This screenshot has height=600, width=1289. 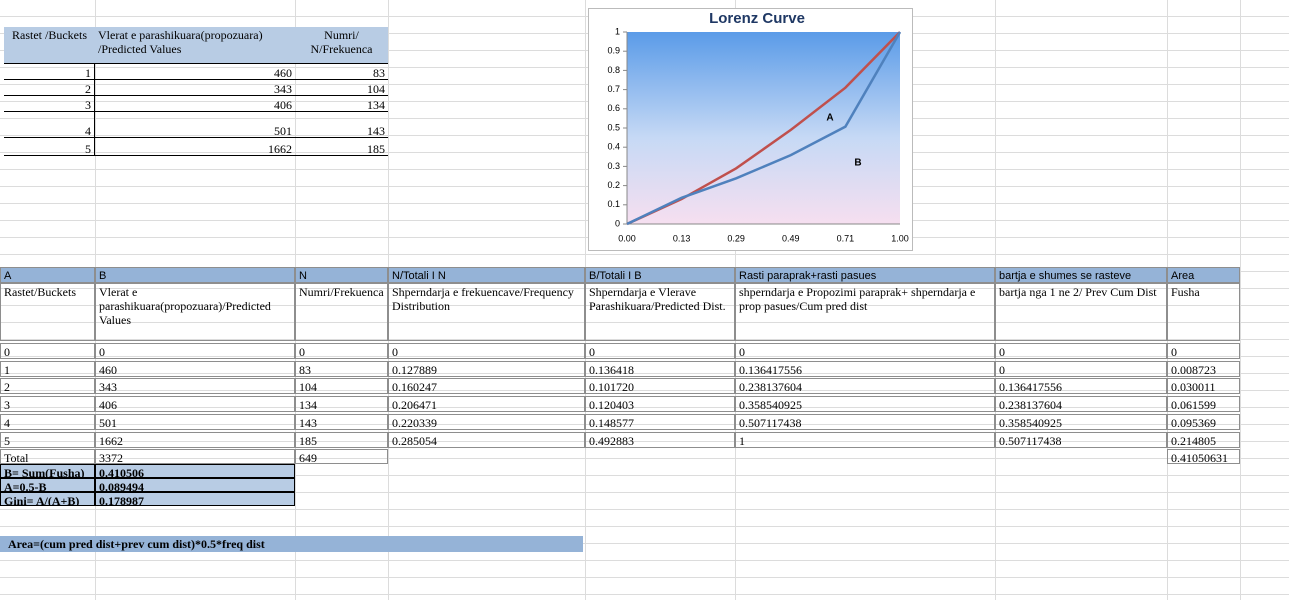 What do you see at coordinates (757, 18) in the screenshot?
I see `chart-title: Lorenz Curve` at bounding box center [757, 18].